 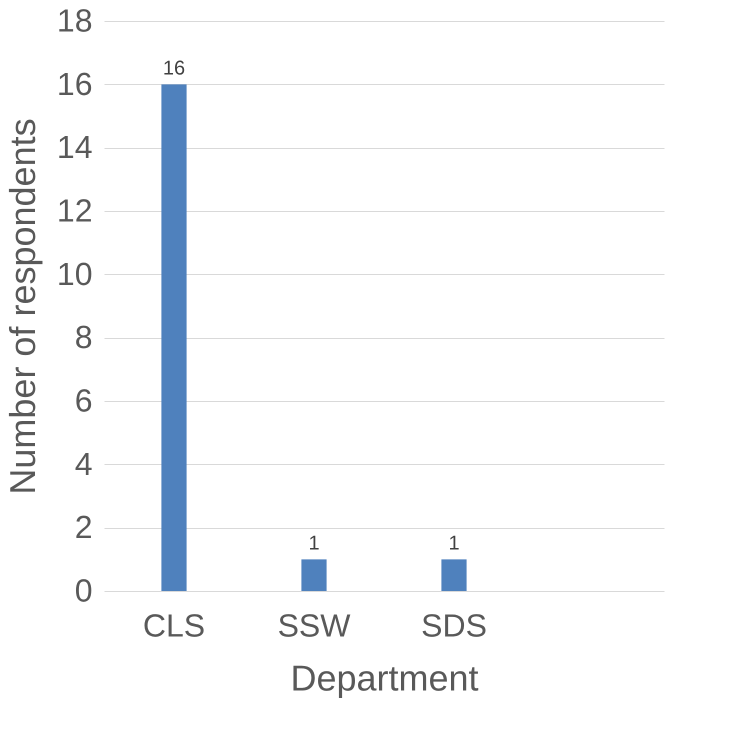 What do you see at coordinates (74, 84) in the screenshot?
I see `y-tick-label: 16` at bounding box center [74, 84].